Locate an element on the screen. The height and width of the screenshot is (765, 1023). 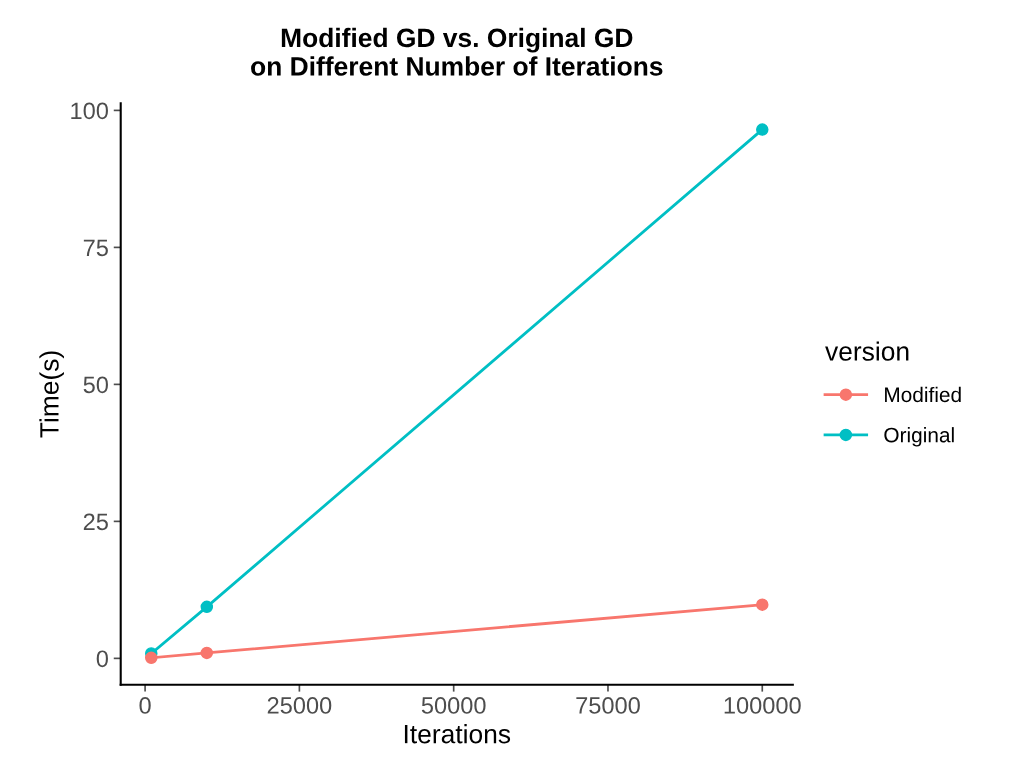
y-tick-label: 75 is located at coordinates (95, 248).